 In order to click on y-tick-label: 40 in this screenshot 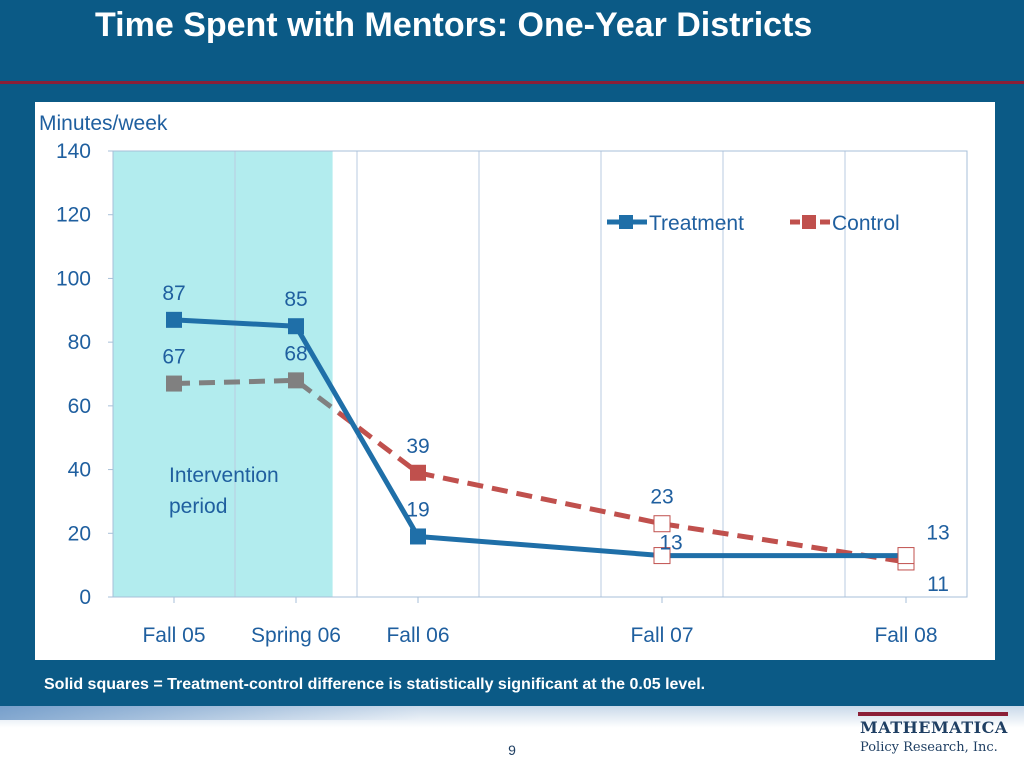, I will do `click(79, 470)`.